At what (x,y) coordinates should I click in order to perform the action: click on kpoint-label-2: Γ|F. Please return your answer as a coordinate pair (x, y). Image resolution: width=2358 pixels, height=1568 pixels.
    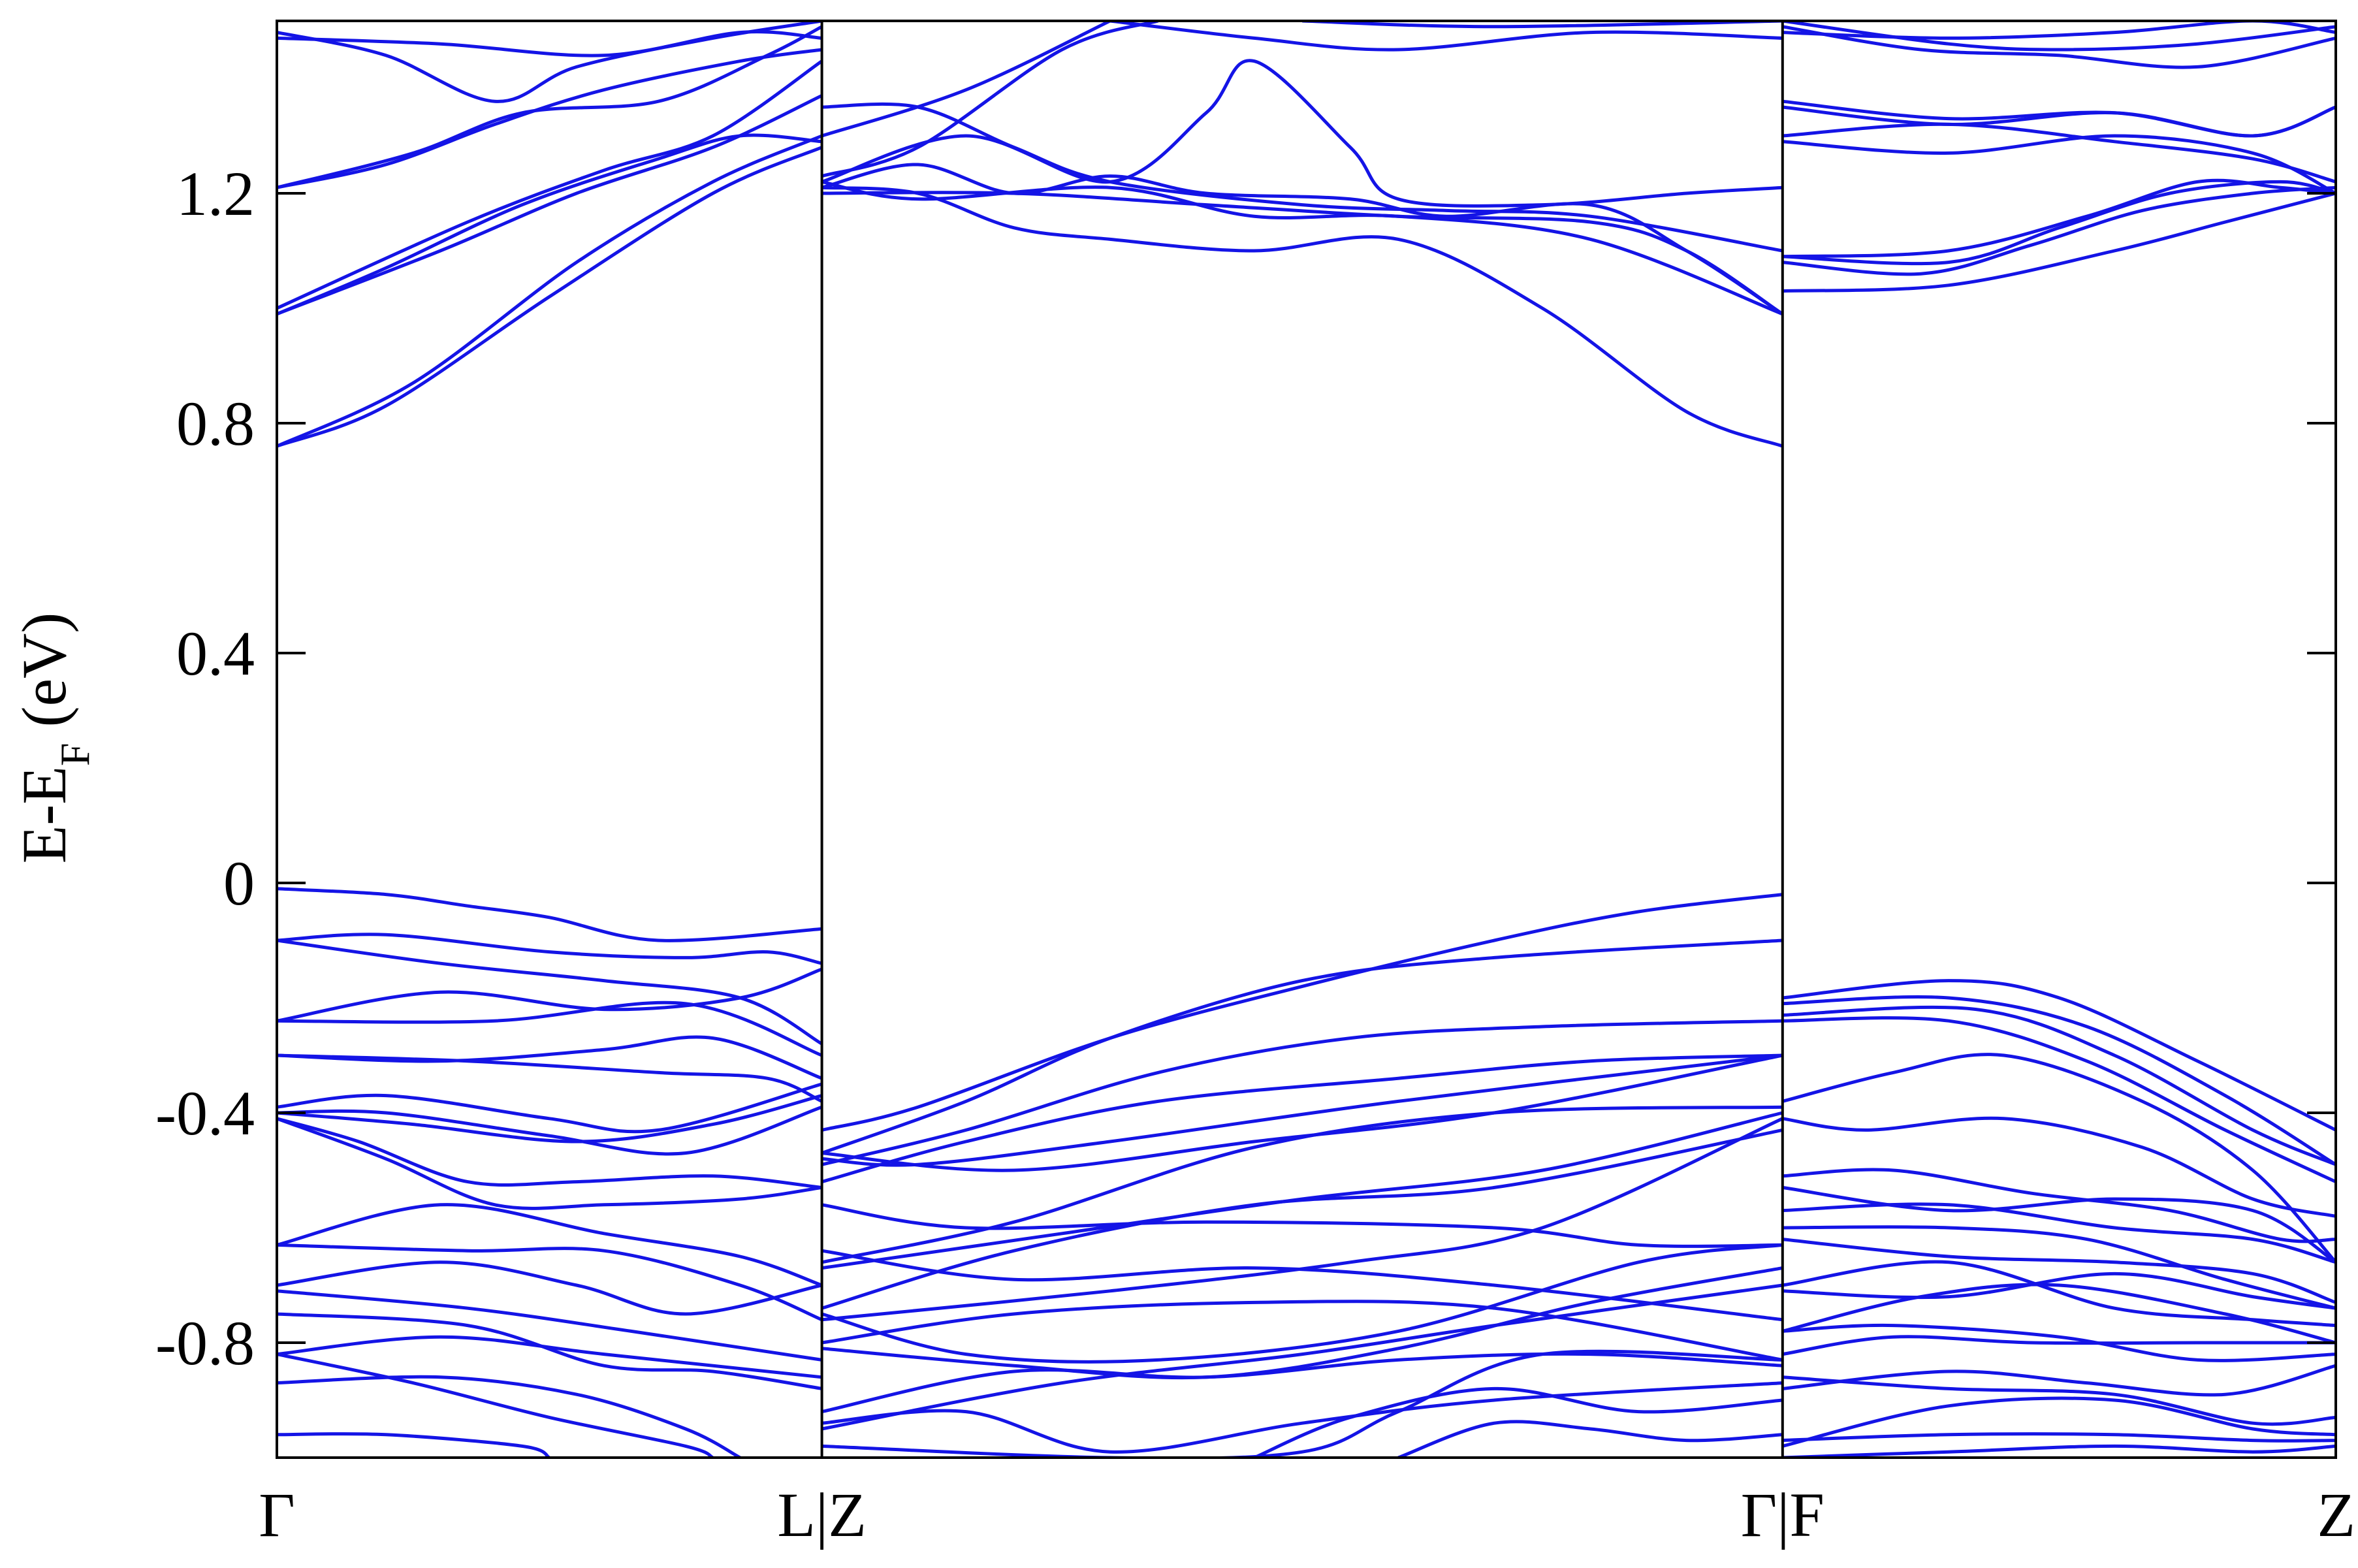
    Looking at the image, I should click on (1782, 1515).